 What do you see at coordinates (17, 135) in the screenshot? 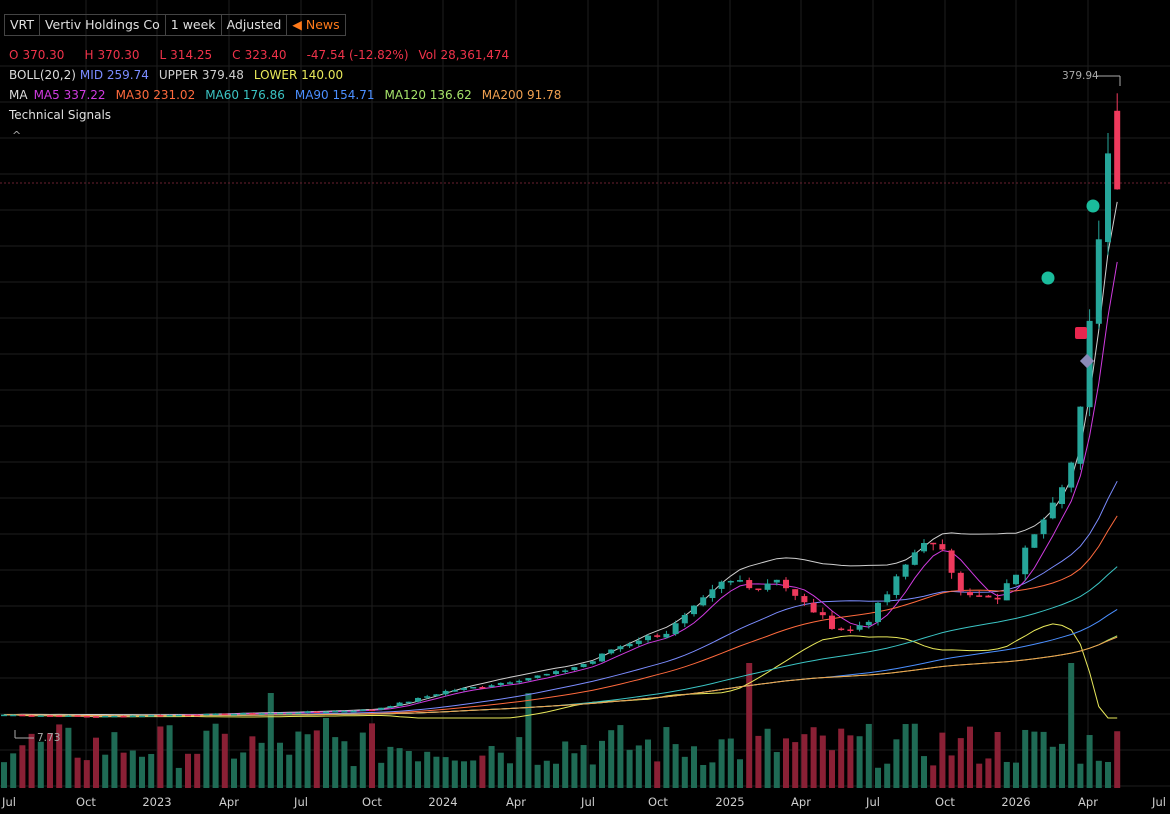
I see `chevron-up-icon: ^` at bounding box center [17, 135].